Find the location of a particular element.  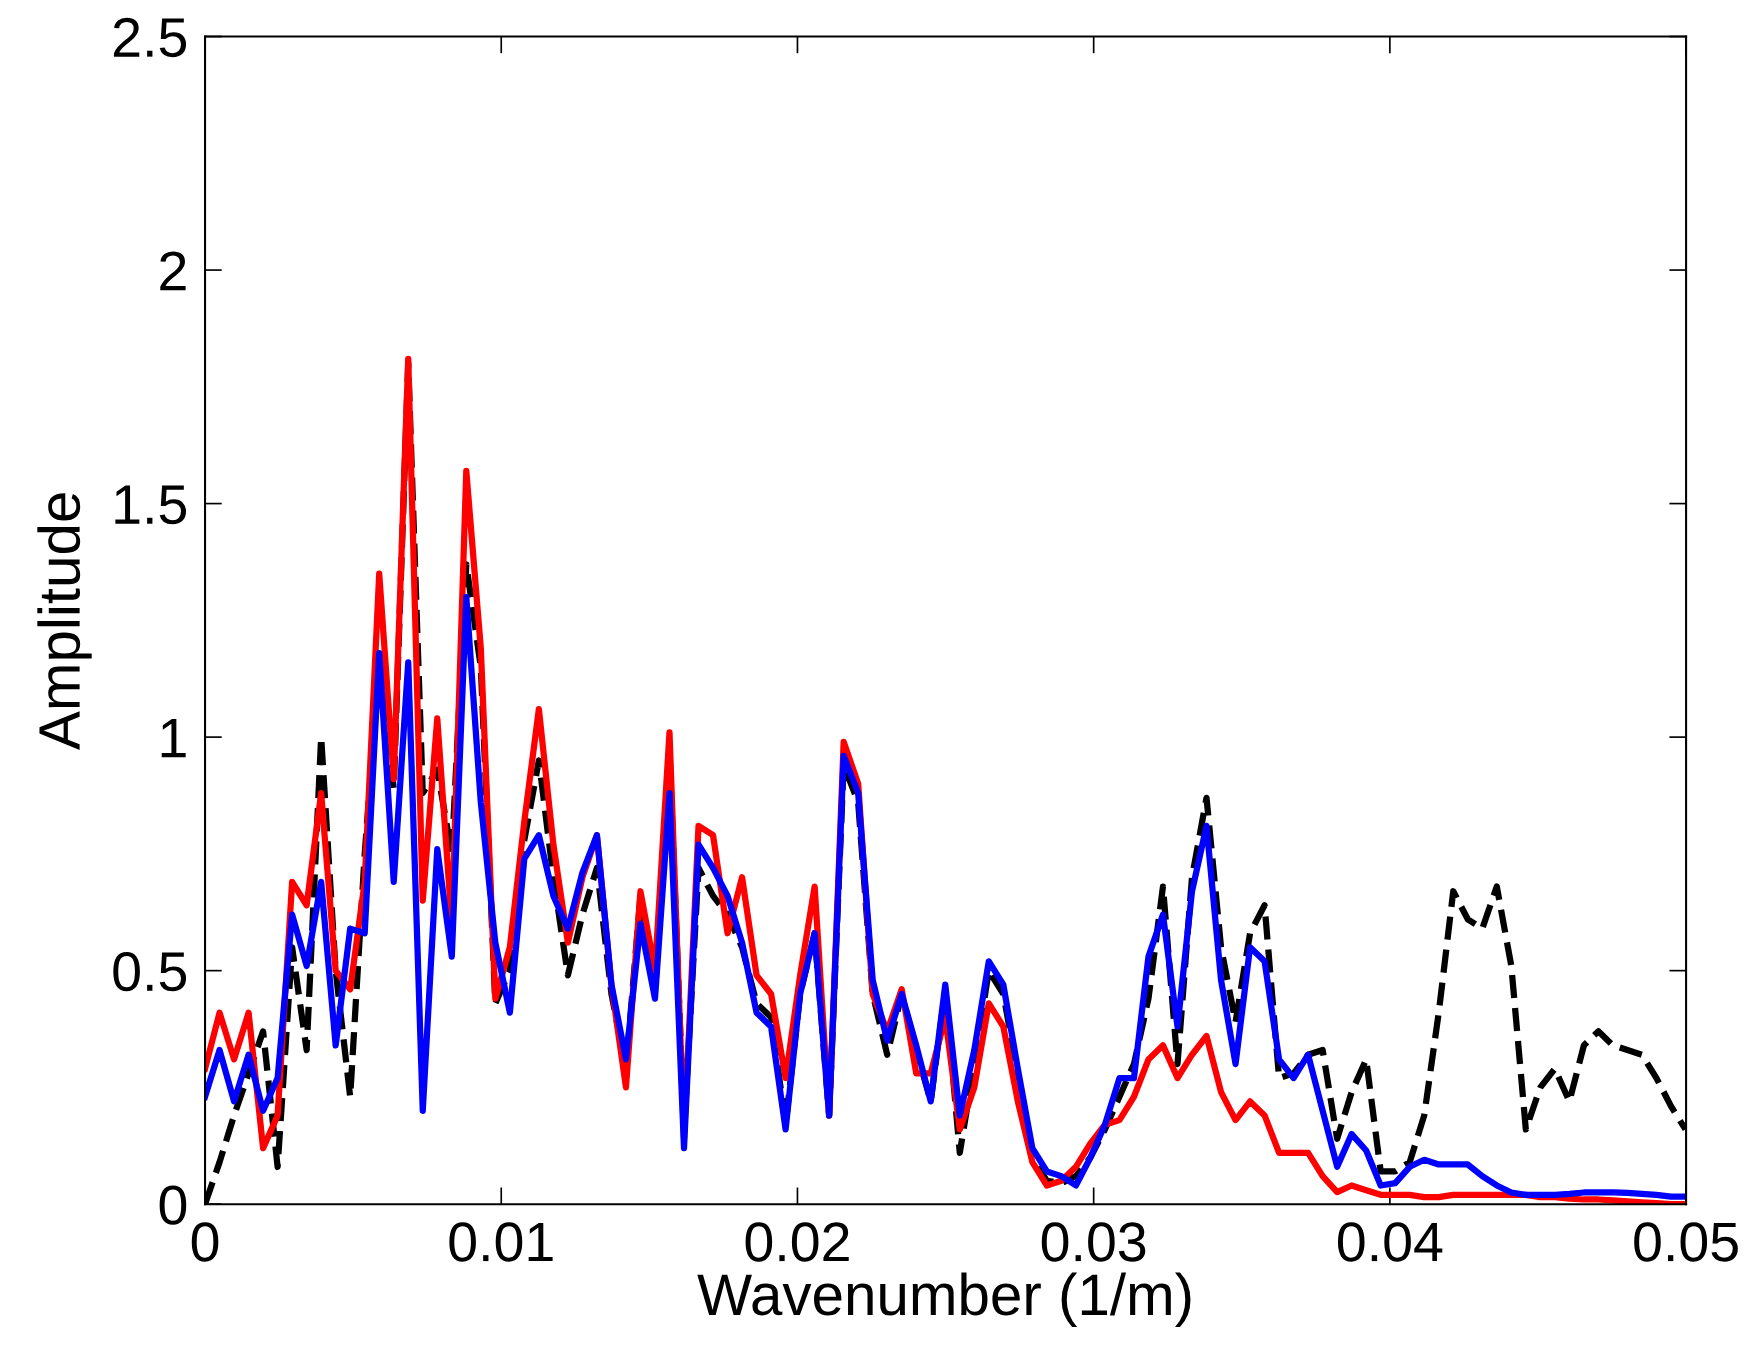

x-axis-title: Wavenumber (1/m) is located at coordinates (944, 1299).